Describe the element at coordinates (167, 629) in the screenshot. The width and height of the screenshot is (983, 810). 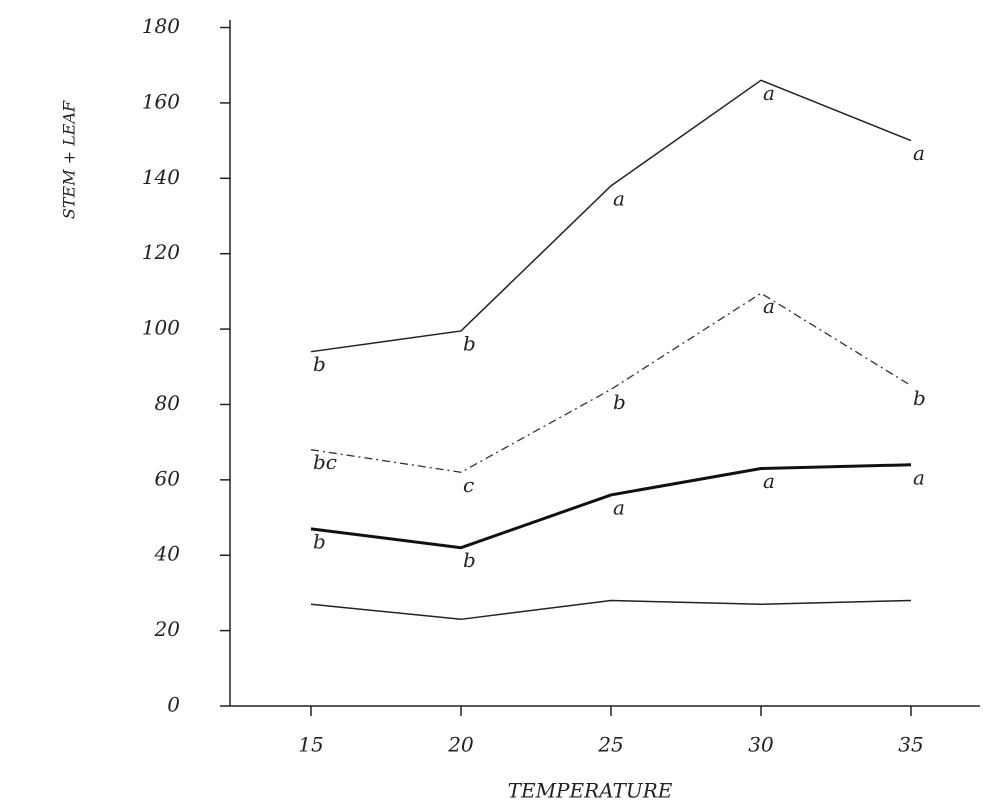
I see `y-tick-label: 20` at that location.